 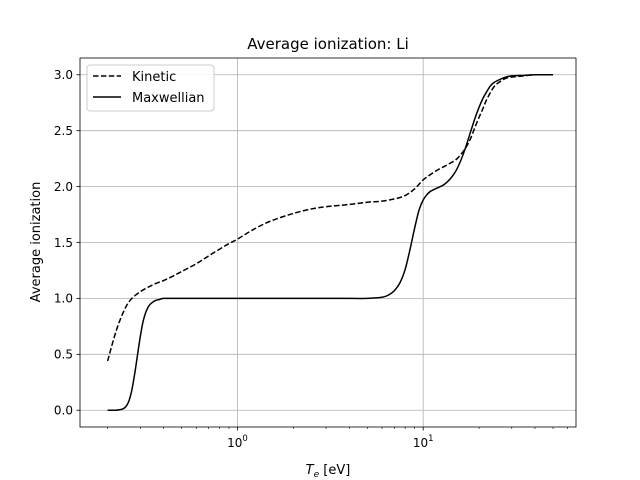 What do you see at coordinates (63, 243) in the screenshot?
I see `y-tick-label: 1.5` at bounding box center [63, 243].